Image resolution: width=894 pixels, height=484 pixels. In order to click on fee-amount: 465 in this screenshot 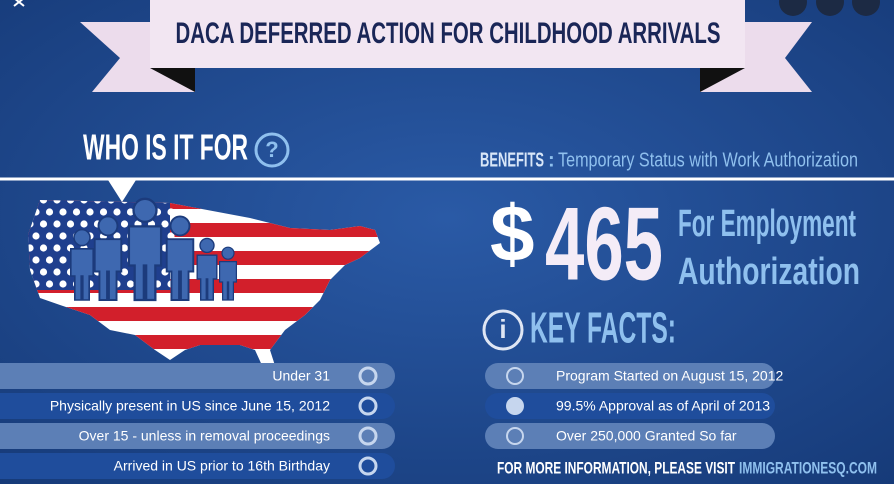, I will do `click(604, 244)`.